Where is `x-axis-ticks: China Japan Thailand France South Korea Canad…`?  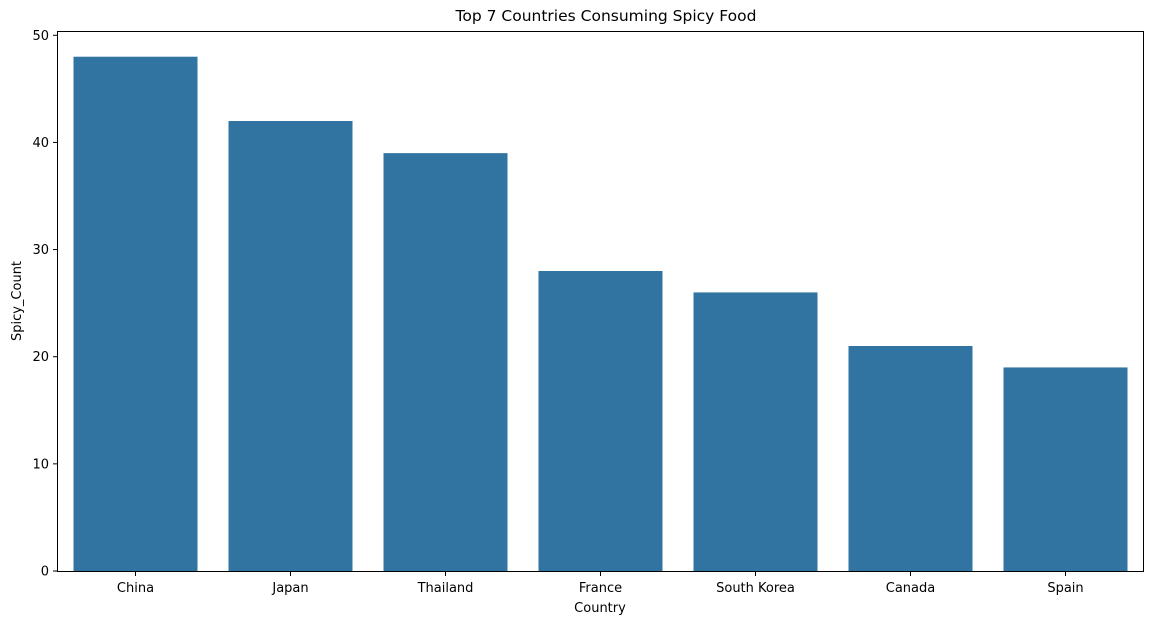
x-axis-ticks: China Japan Thailand France South Korea Canad… is located at coordinates (600, 583).